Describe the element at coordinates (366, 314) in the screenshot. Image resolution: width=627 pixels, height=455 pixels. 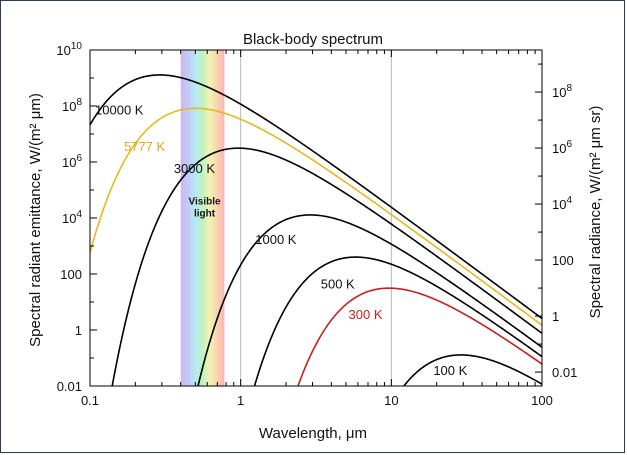
I see `curve-label-300-k: 300 K` at that location.